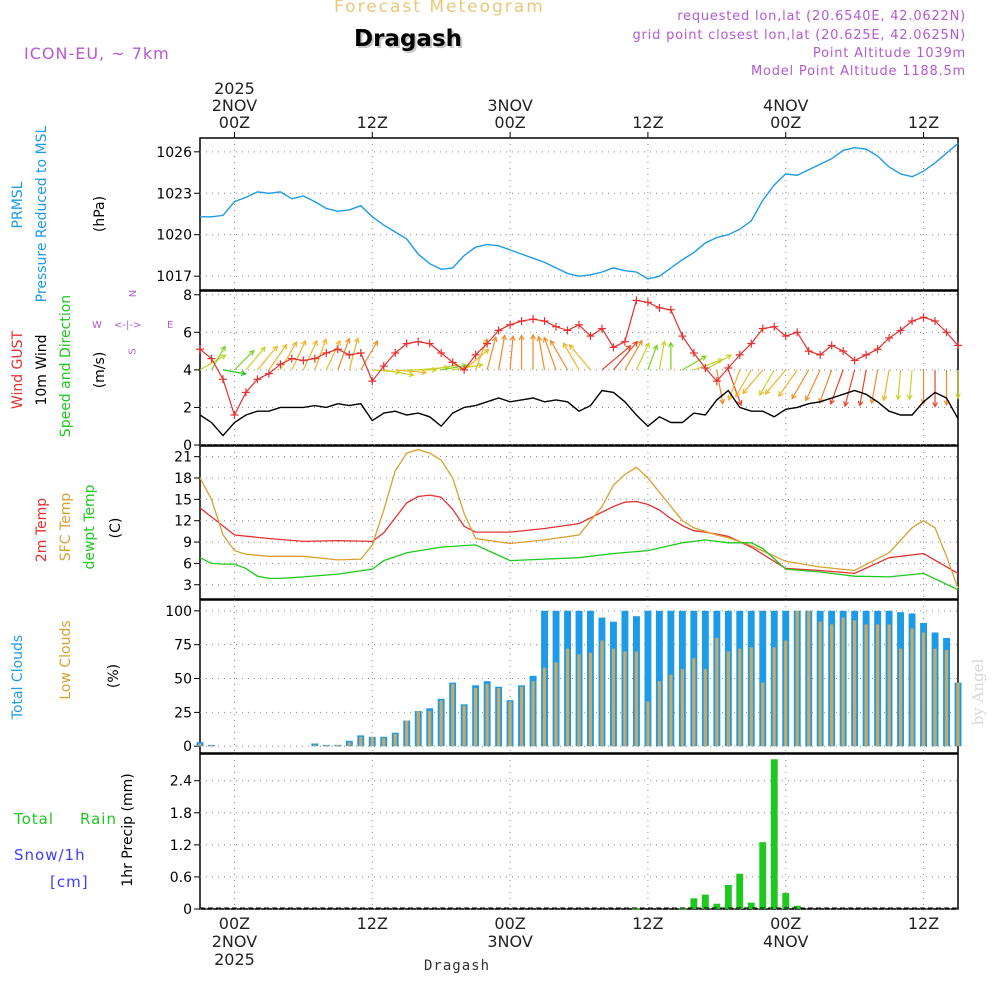  Describe the element at coordinates (579, 413) in the screenshot. I see `wind10m-line` at that location.